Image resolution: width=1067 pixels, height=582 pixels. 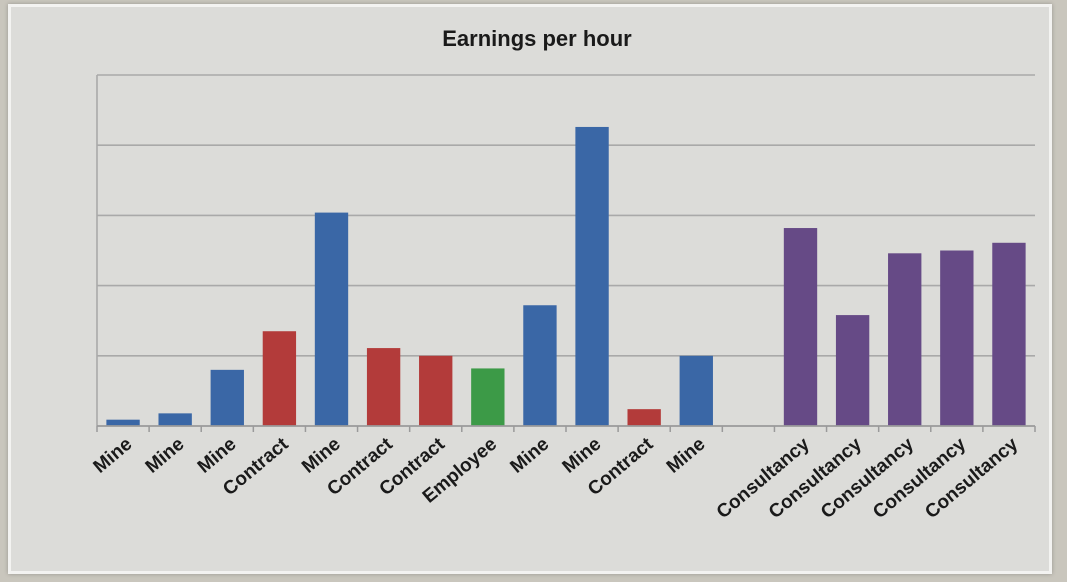 What do you see at coordinates (971, 478) in the screenshot?
I see `x-tick-label: Consultancy` at bounding box center [971, 478].